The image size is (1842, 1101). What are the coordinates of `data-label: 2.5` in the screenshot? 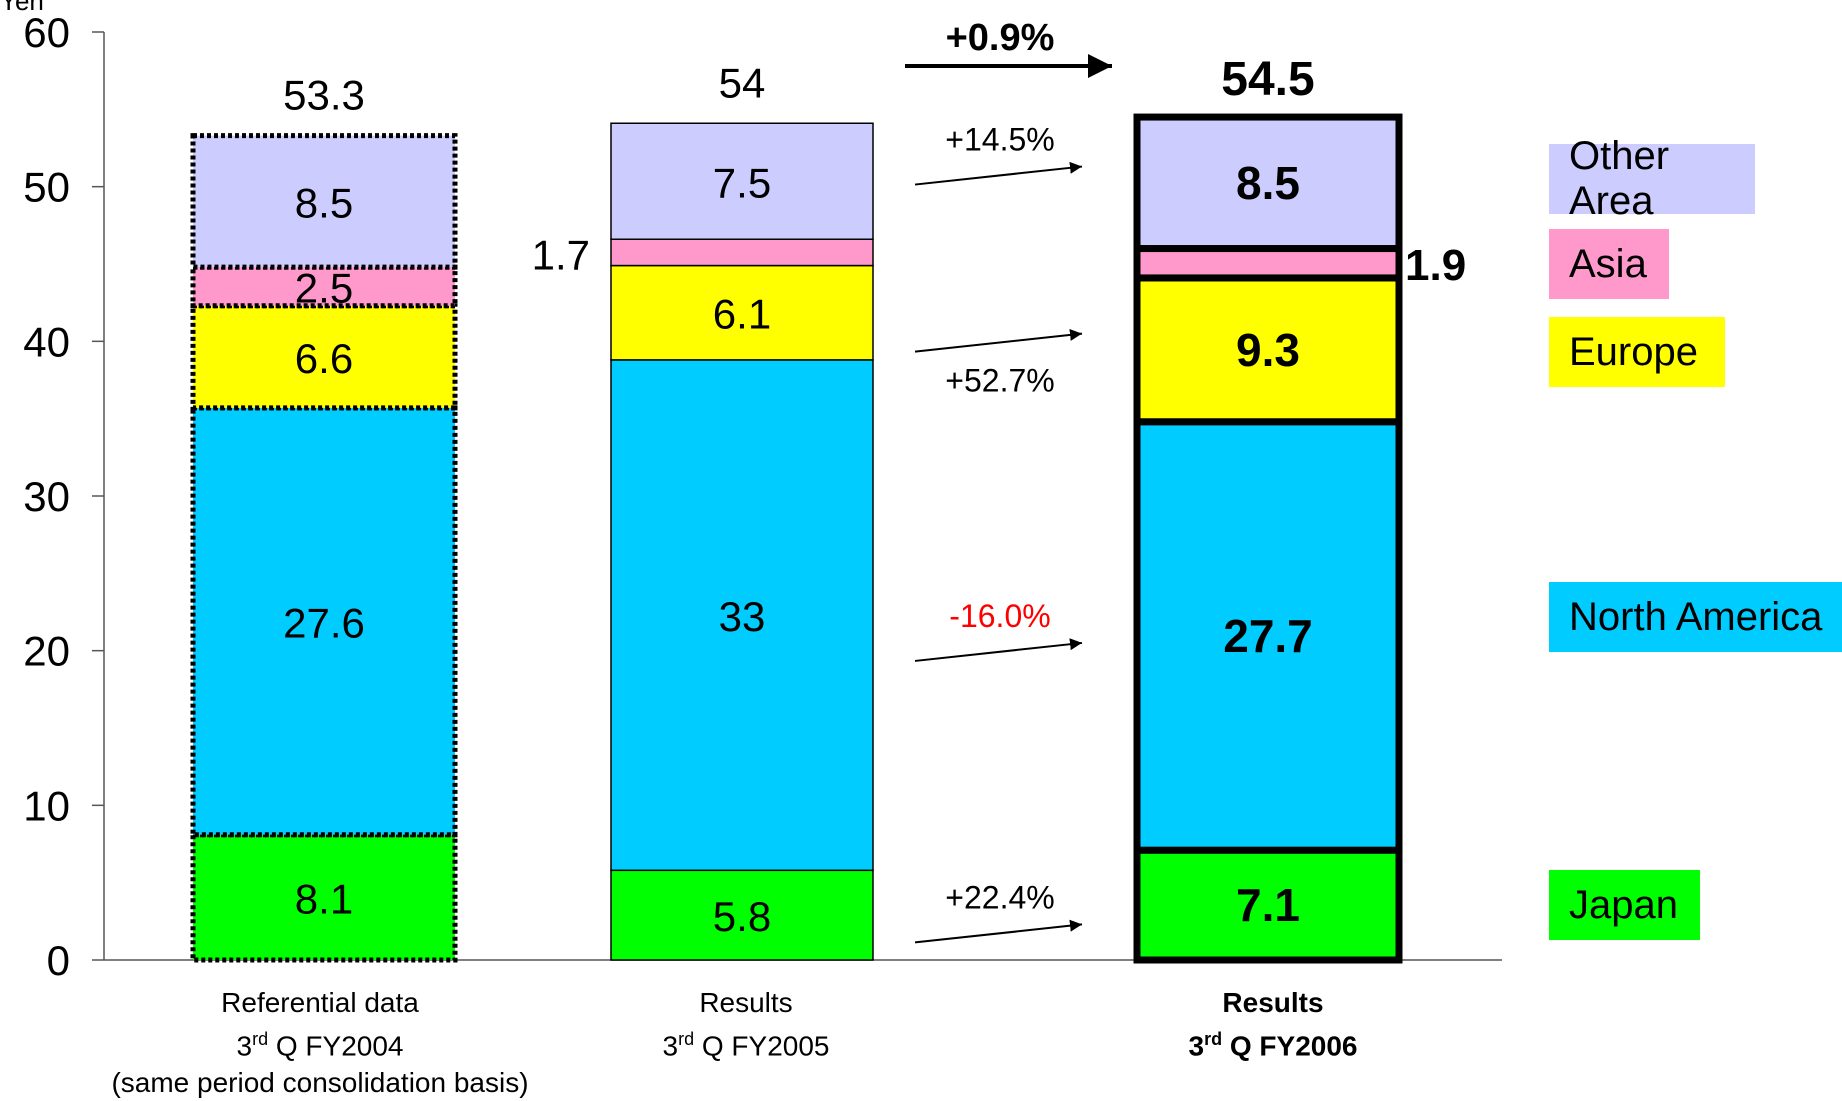 It's located at (324, 287).